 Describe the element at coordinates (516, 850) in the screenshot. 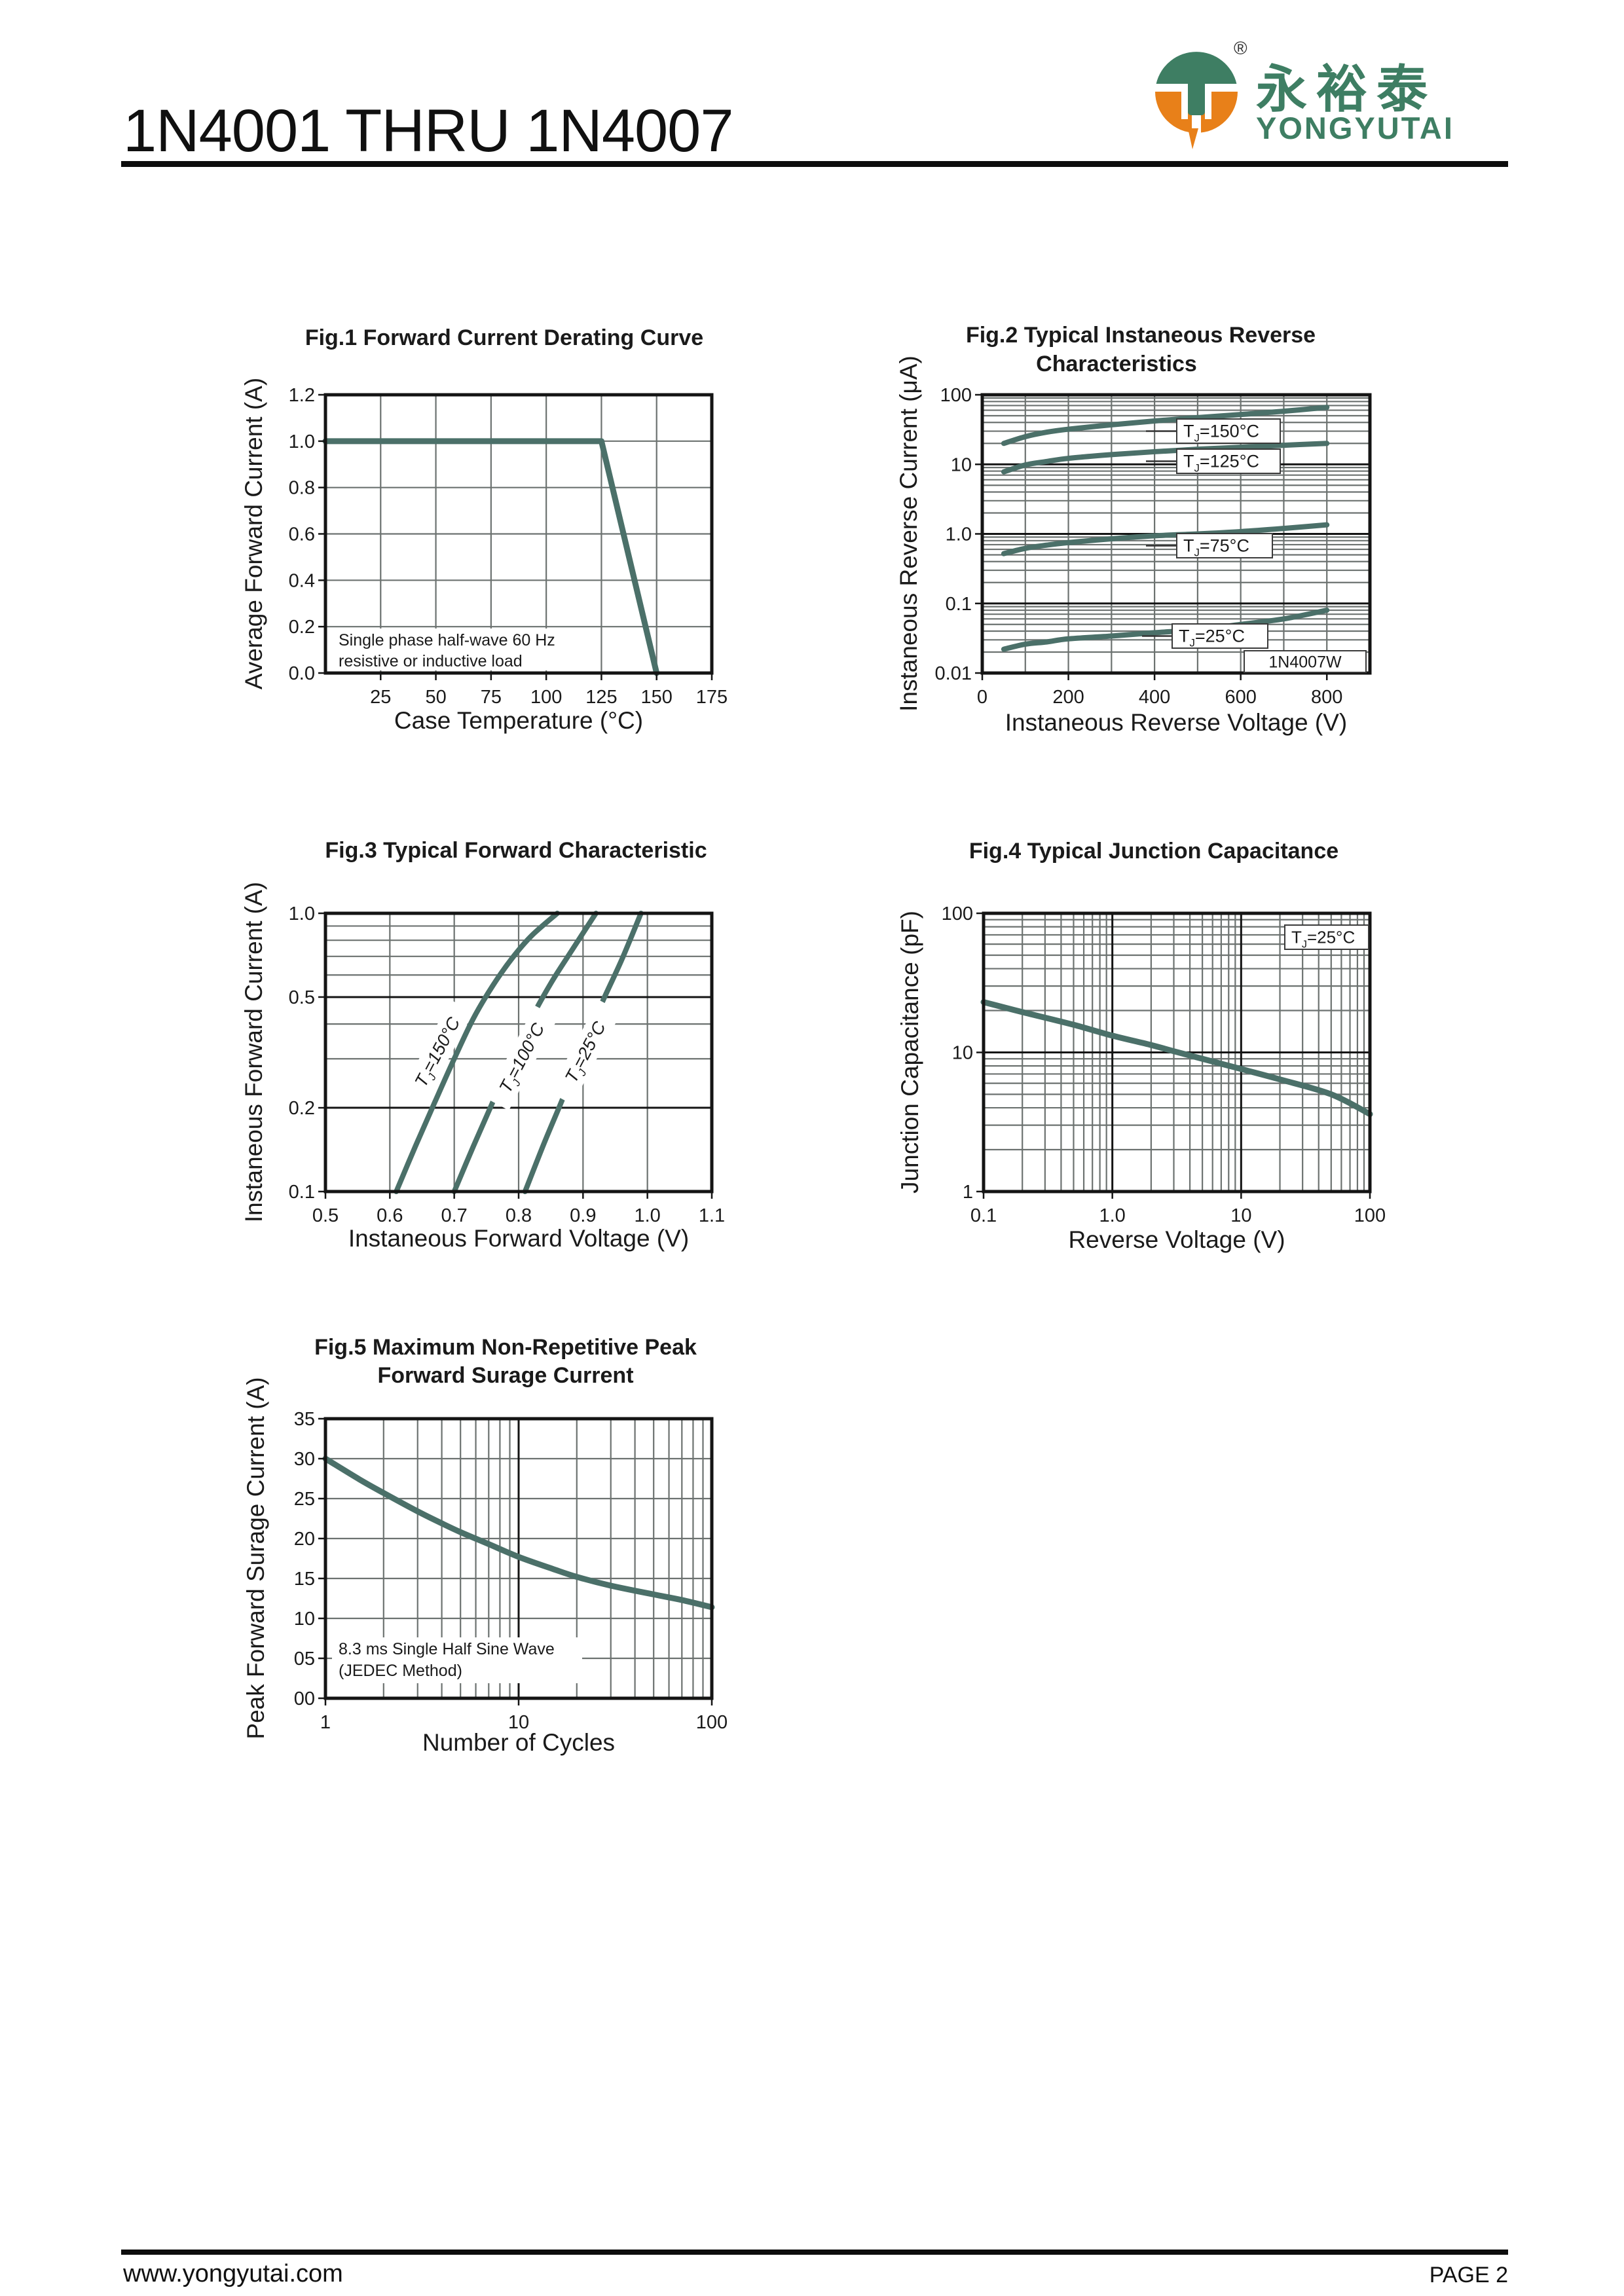

I see `svg-text:Fig.3 Typical Forward Charact: Fig.3 Typical Forward Characteristic` at that location.